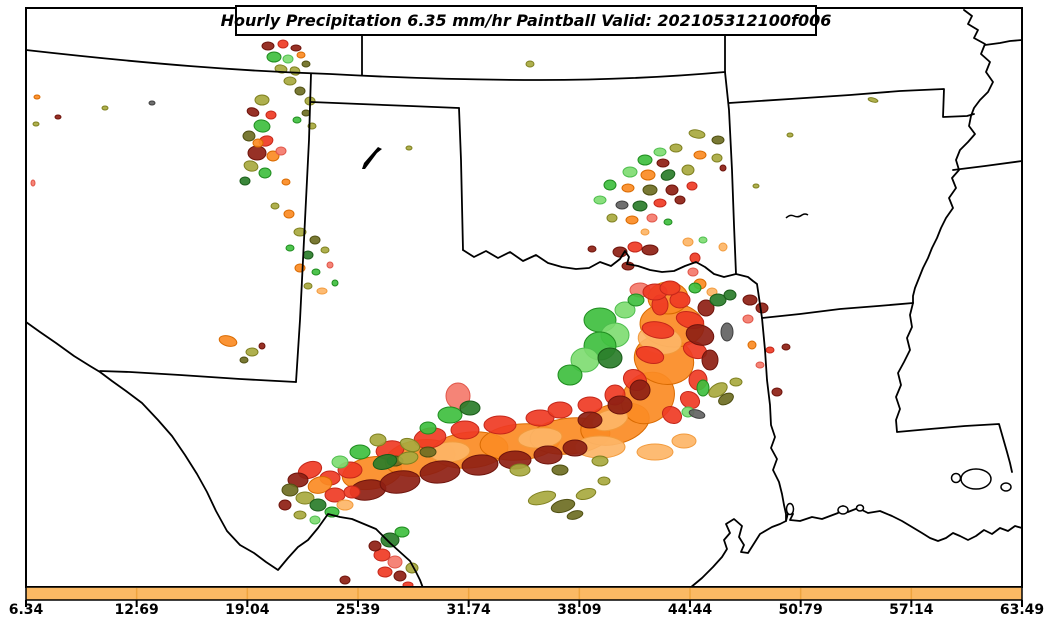 Image resolution: width=1053 pixels, height=633 pixels. I want to click on calcasieu-lake, so click(843, 510).